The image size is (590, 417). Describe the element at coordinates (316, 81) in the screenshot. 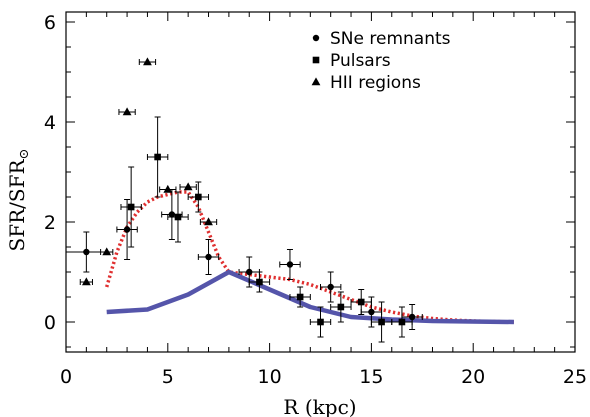

I see `legend-triangle-marker` at that location.